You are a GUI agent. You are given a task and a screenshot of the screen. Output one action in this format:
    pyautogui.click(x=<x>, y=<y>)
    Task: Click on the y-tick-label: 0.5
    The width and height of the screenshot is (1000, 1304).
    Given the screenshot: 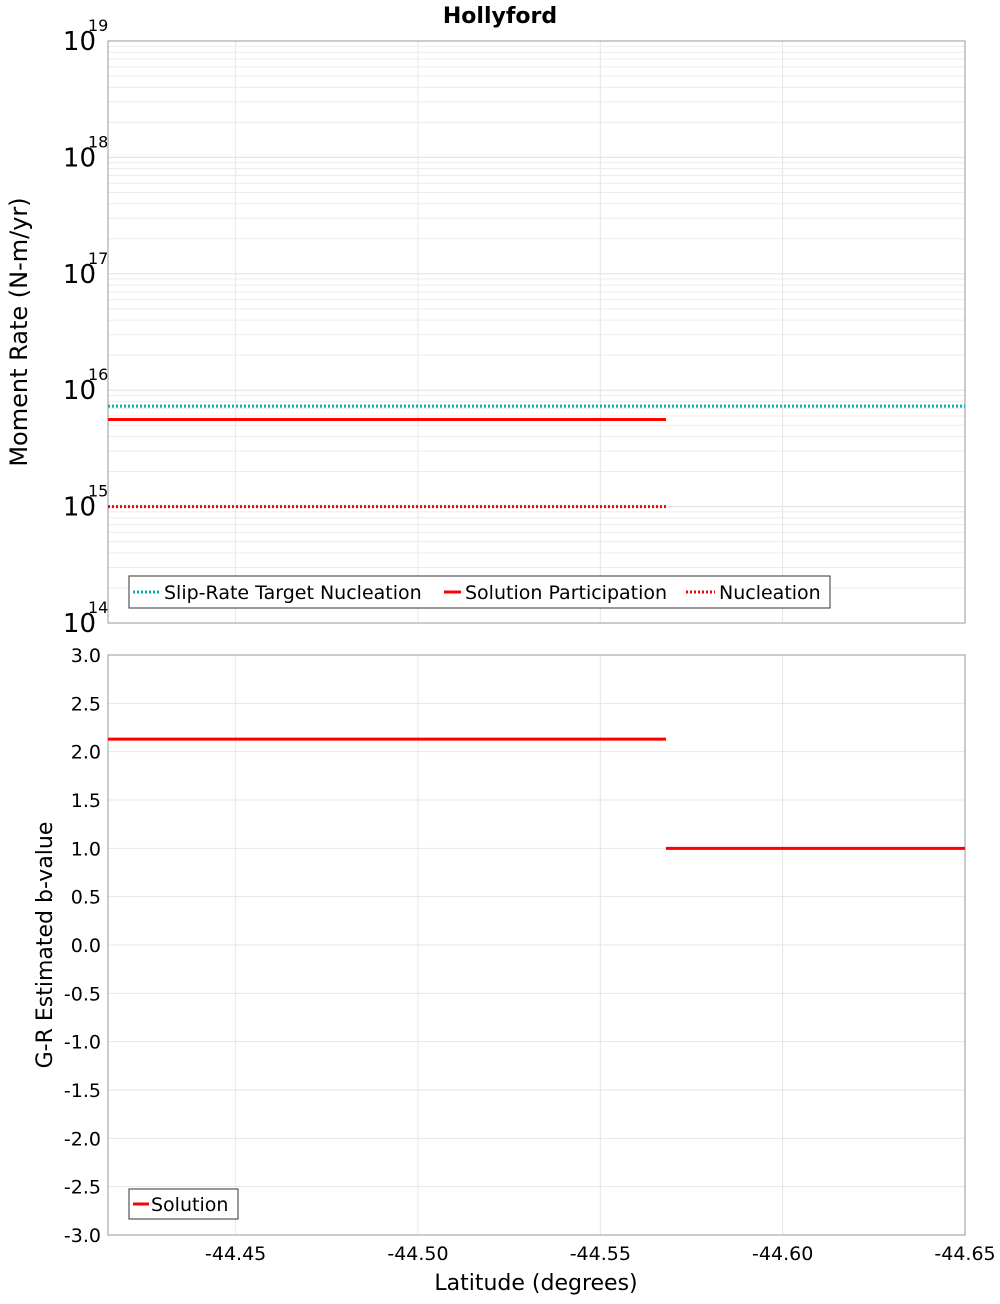 What is the action you would take?
    pyautogui.click(x=86, y=898)
    